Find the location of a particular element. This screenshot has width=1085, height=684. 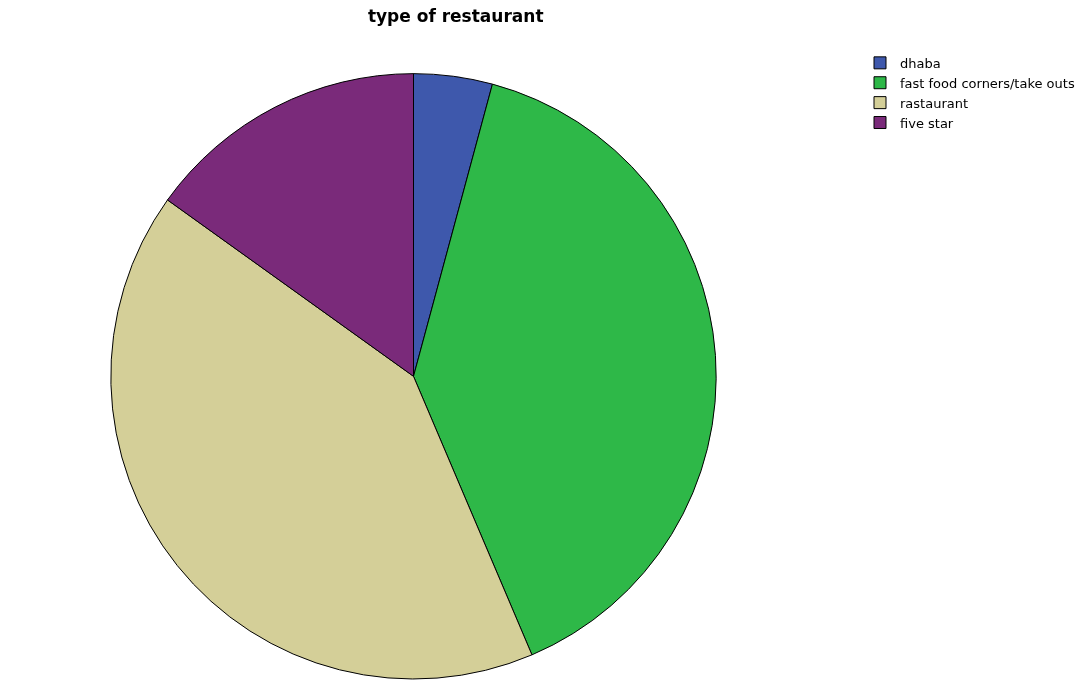

chart-title: type of restaurant is located at coordinates (455, 16).